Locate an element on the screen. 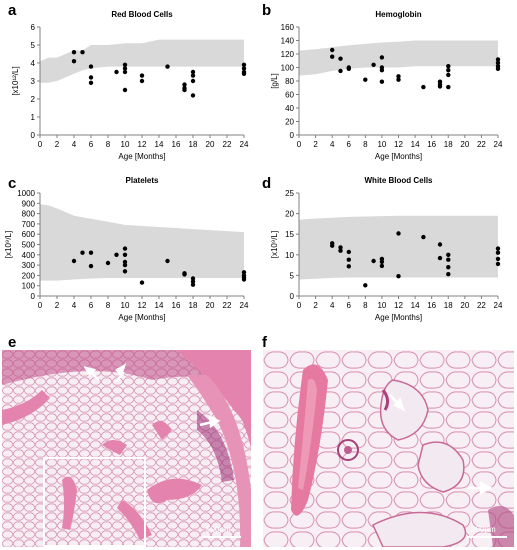 The image size is (517, 550). panel-label-a: a is located at coordinates (12, 10).